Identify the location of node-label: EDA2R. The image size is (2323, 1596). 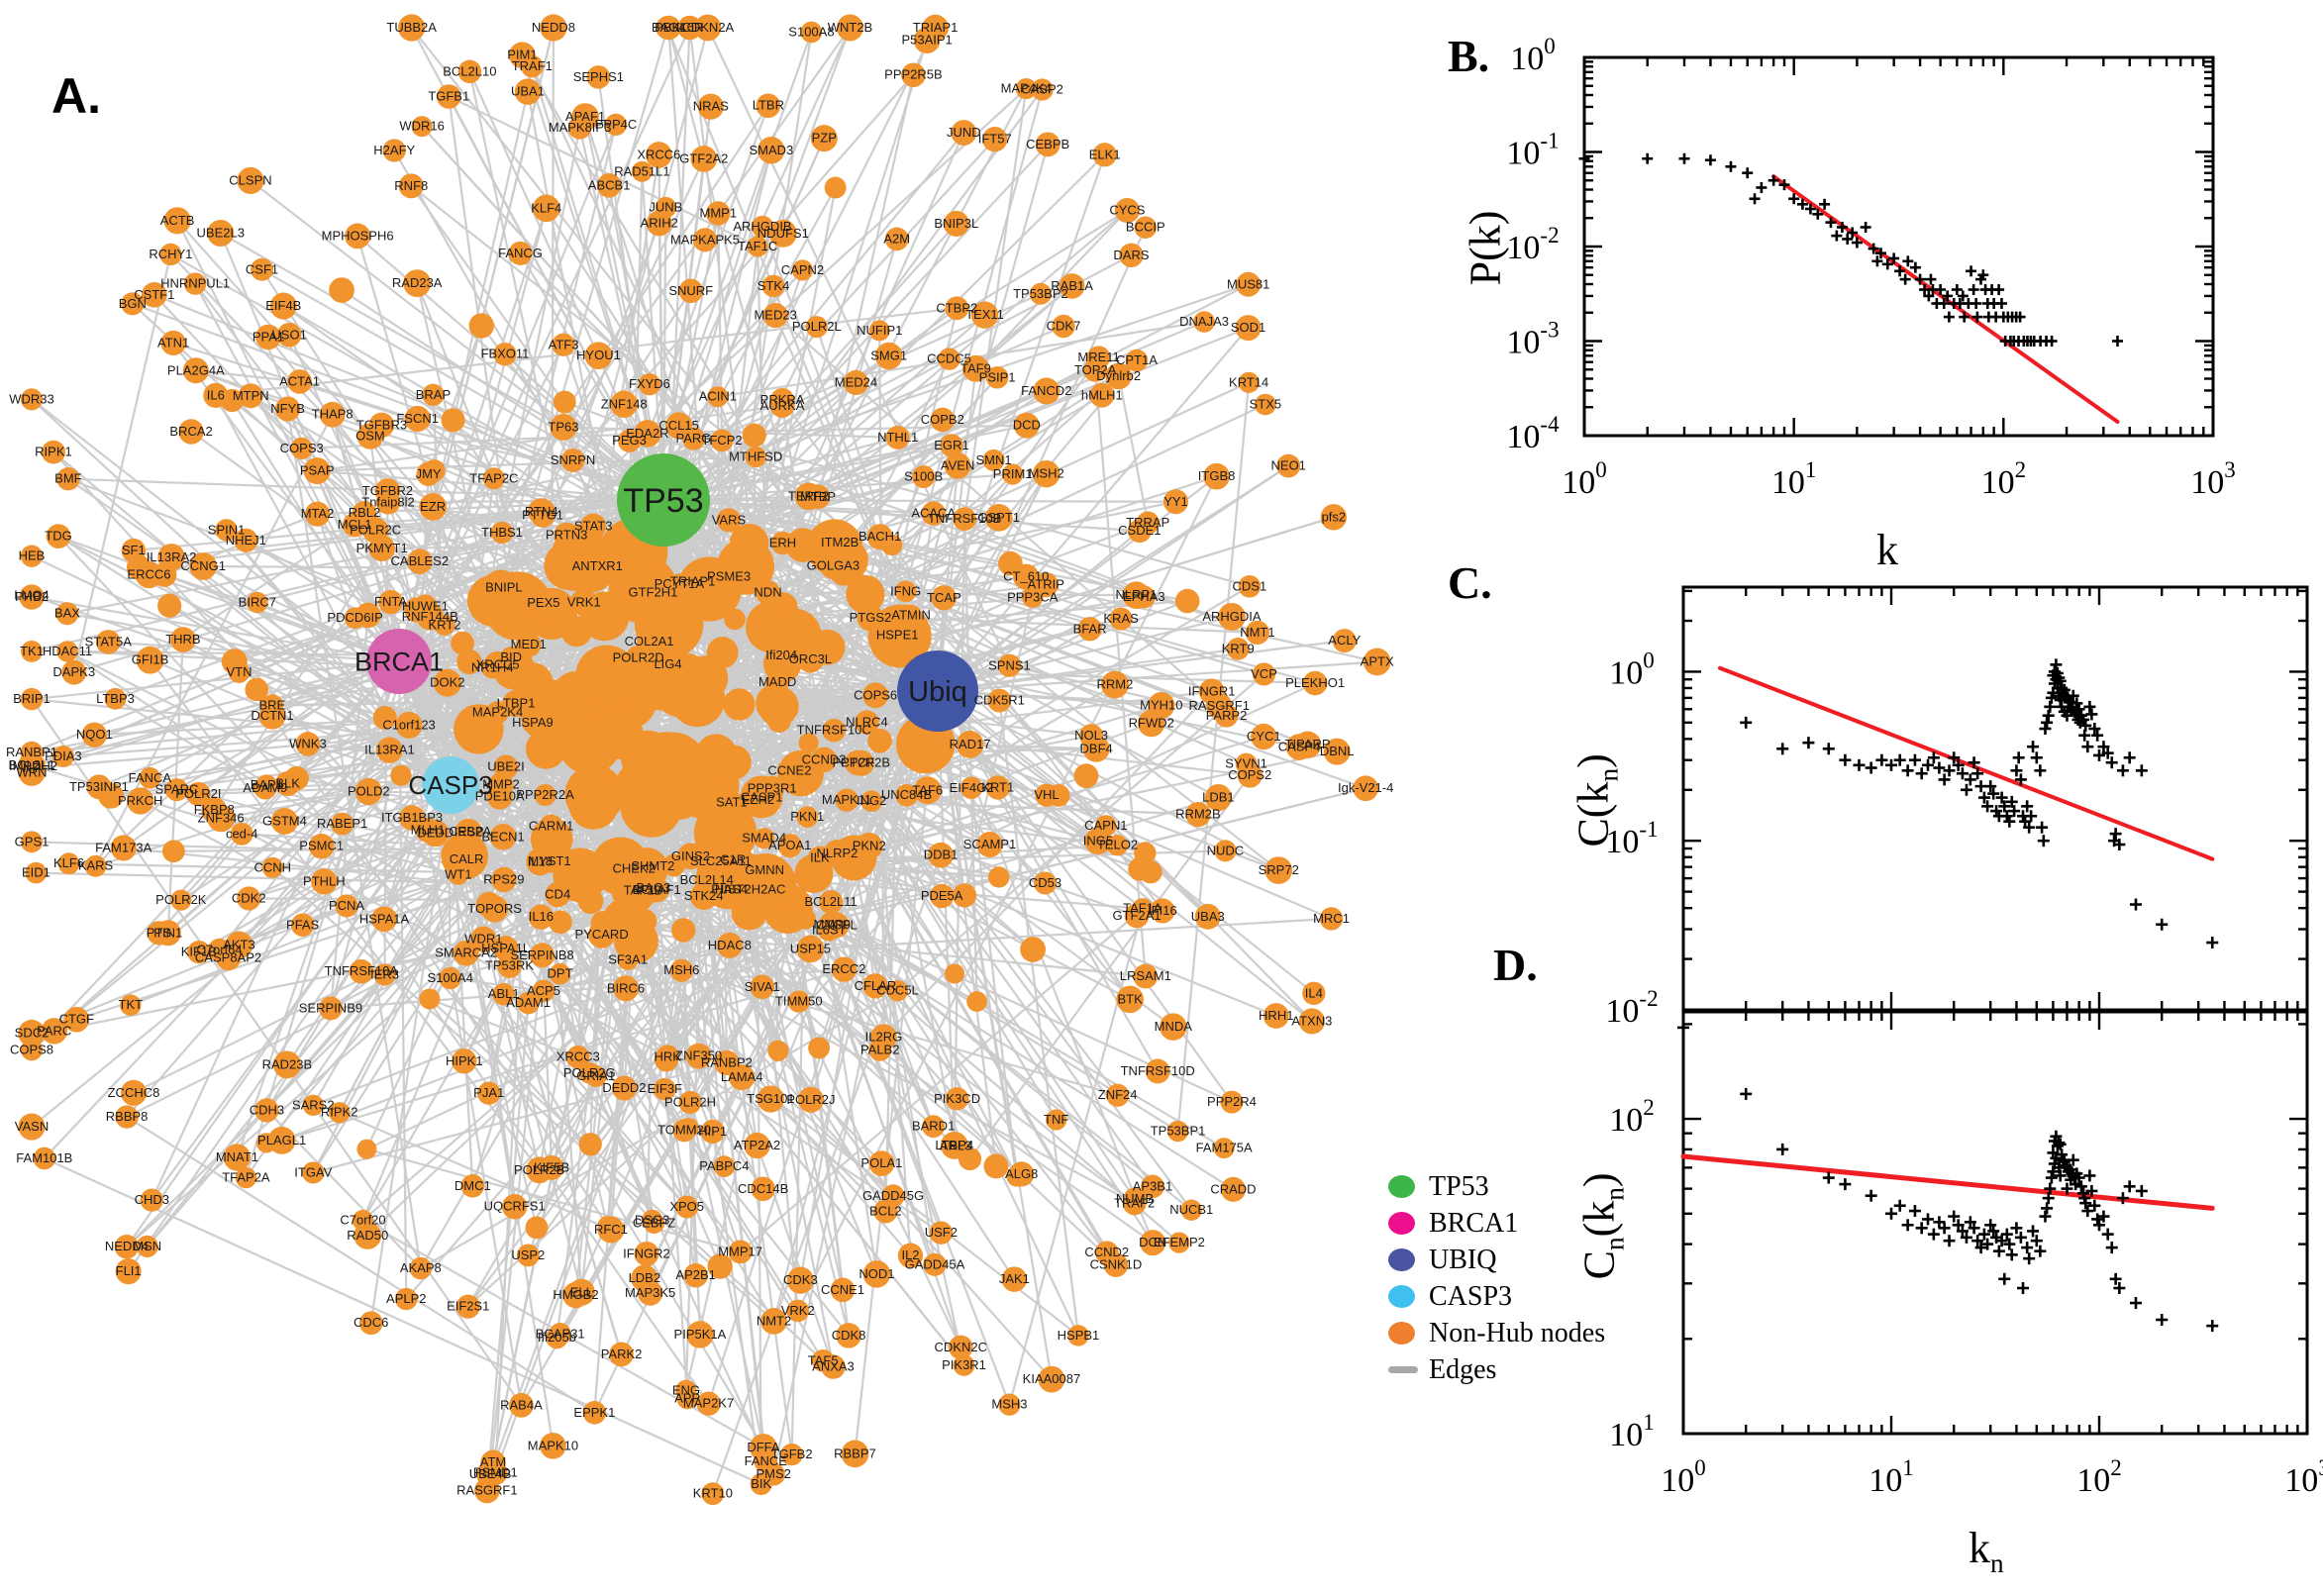
(647, 434).